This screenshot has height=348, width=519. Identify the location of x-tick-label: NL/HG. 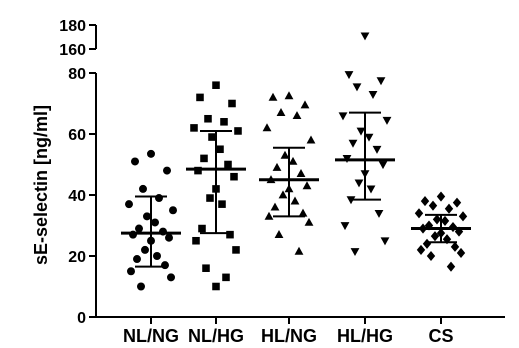
(216, 336).